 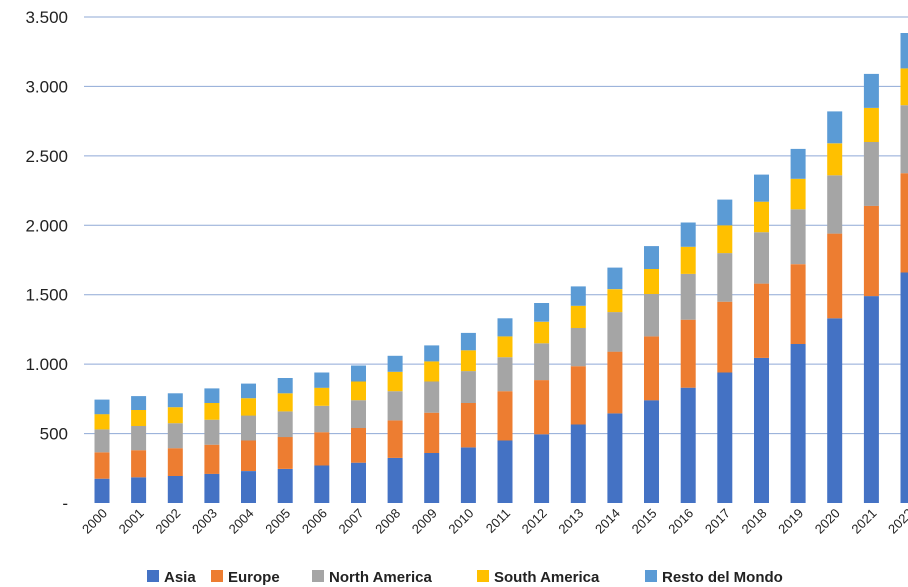 What do you see at coordinates (863, 521) in the screenshot?
I see `x-tick-label: 2021` at bounding box center [863, 521].